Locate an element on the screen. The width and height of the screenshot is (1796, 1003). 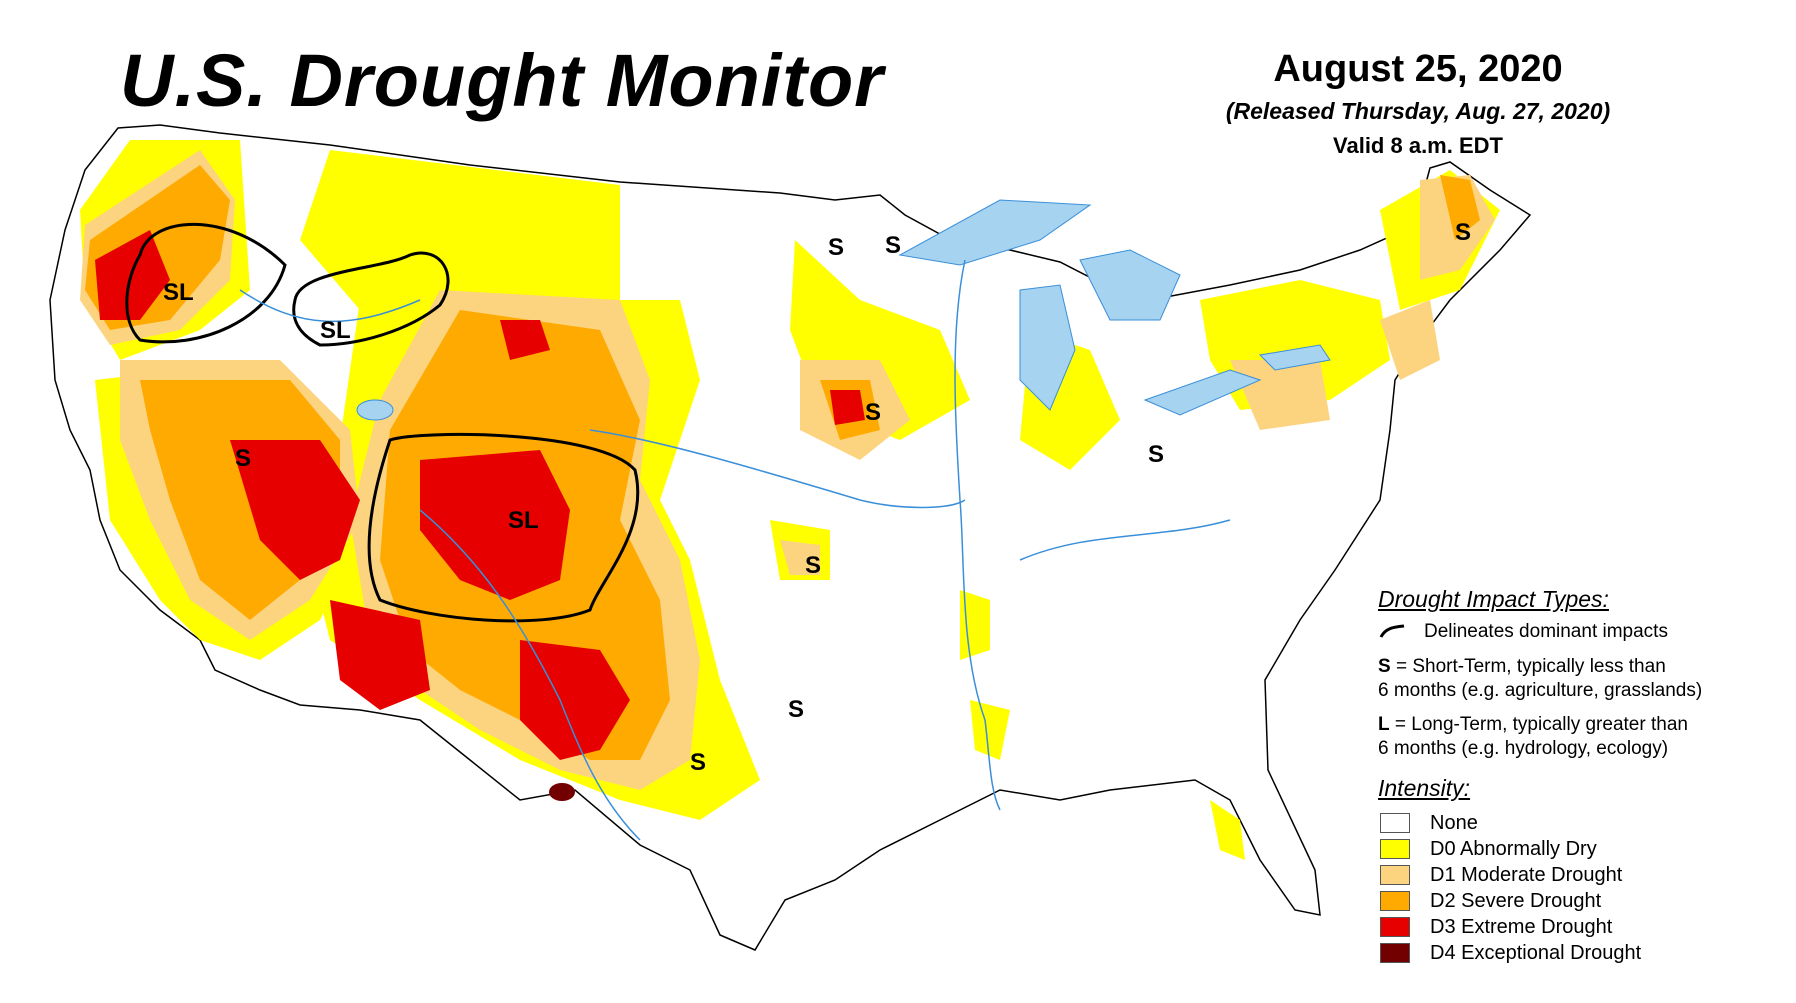
impact-line-entry: Delineates dominant impacts is located at coordinates (1583, 632).